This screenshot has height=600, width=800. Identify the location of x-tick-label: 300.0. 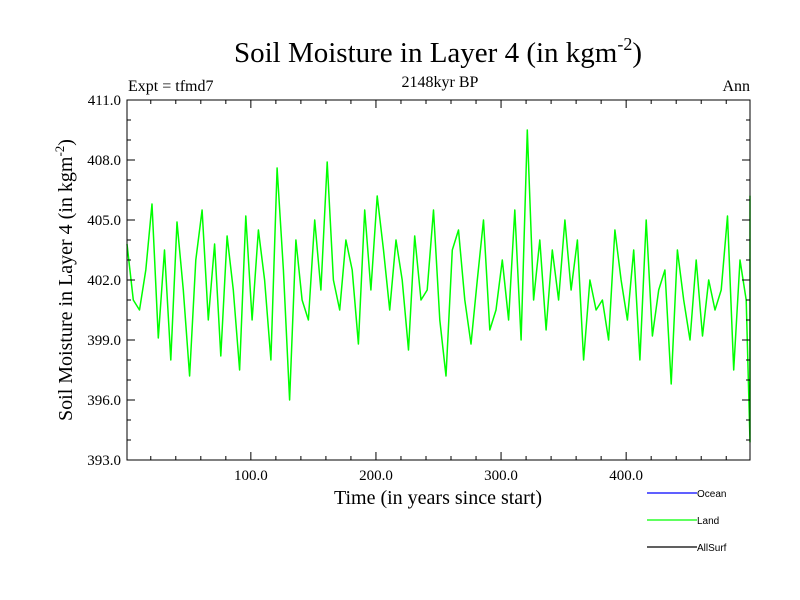
(501, 476).